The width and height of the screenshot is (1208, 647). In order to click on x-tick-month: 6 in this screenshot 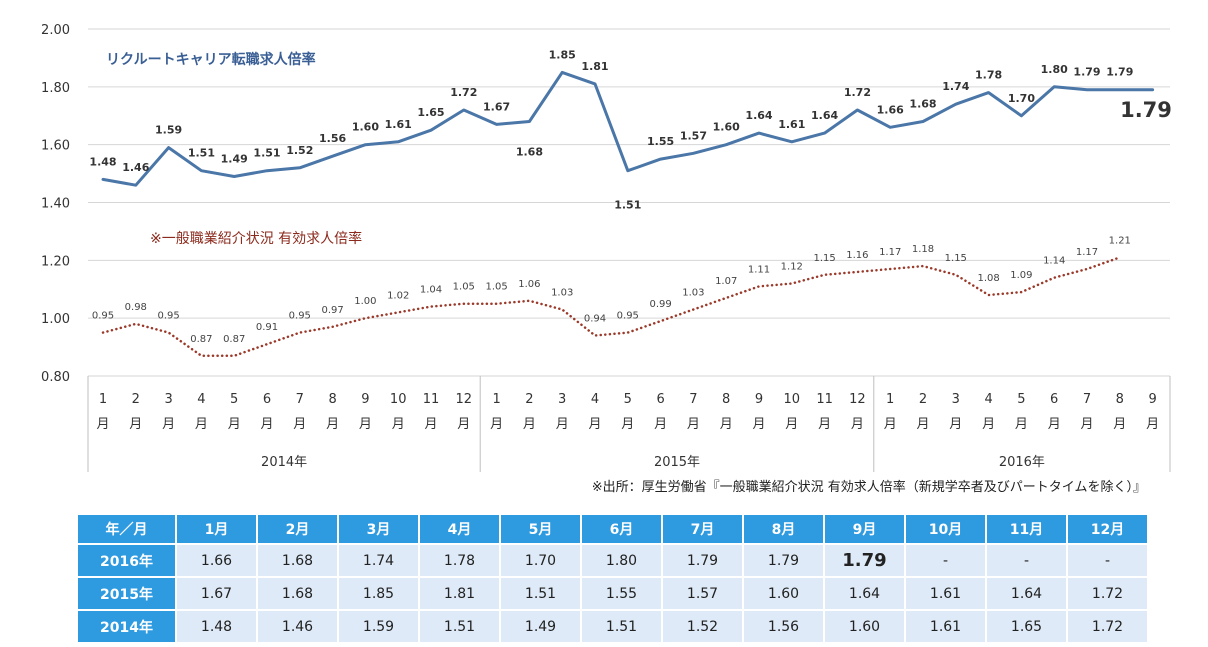, I will do `click(267, 399)`.